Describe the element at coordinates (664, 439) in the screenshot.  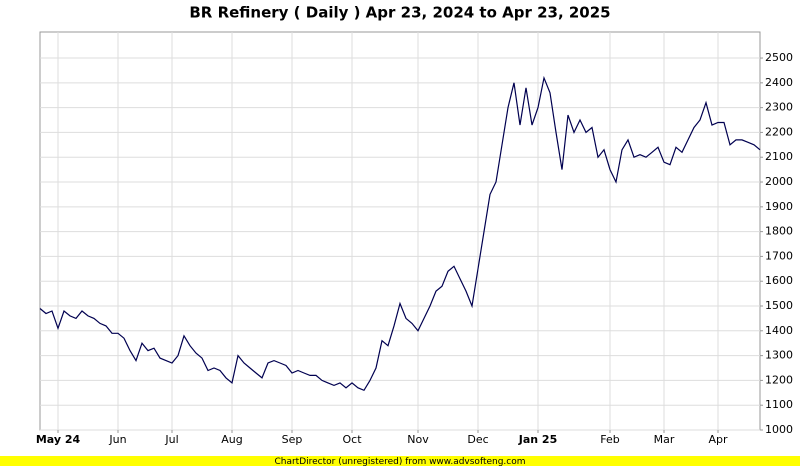
I see `x-tick-label: Mar` at that location.